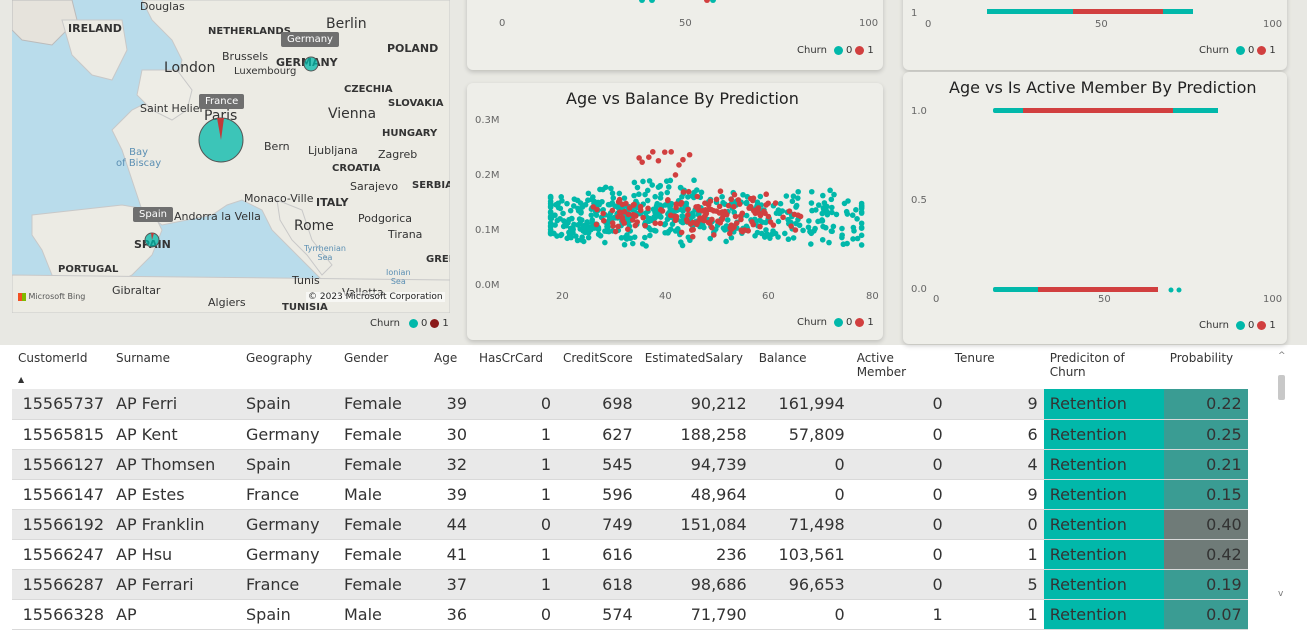  I want to click on table-cell: France, so click(289, 494).